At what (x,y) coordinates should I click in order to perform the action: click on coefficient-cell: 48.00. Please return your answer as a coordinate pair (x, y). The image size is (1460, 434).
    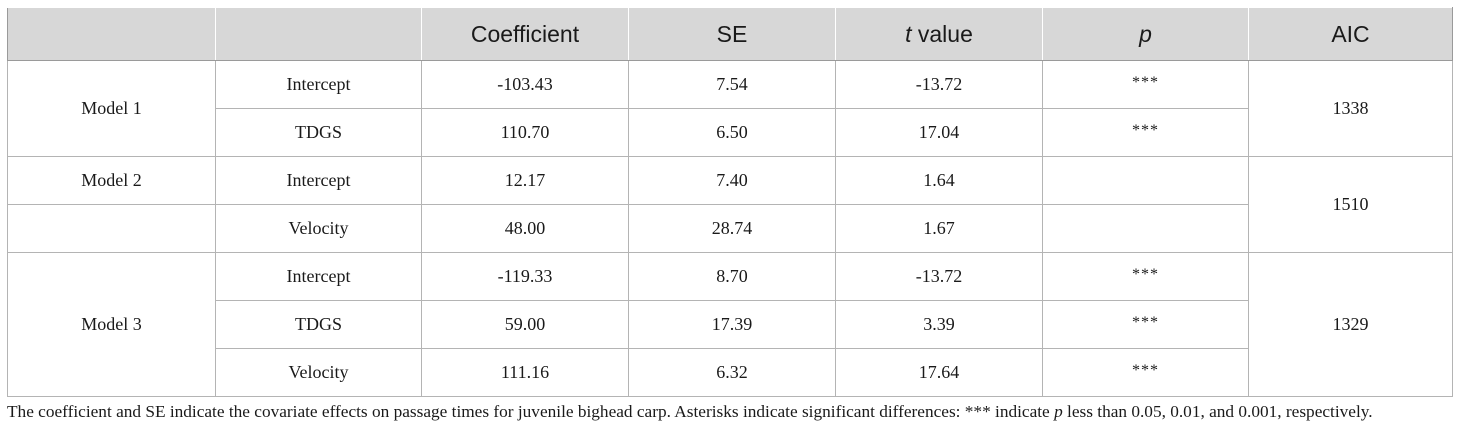
    Looking at the image, I should click on (525, 228).